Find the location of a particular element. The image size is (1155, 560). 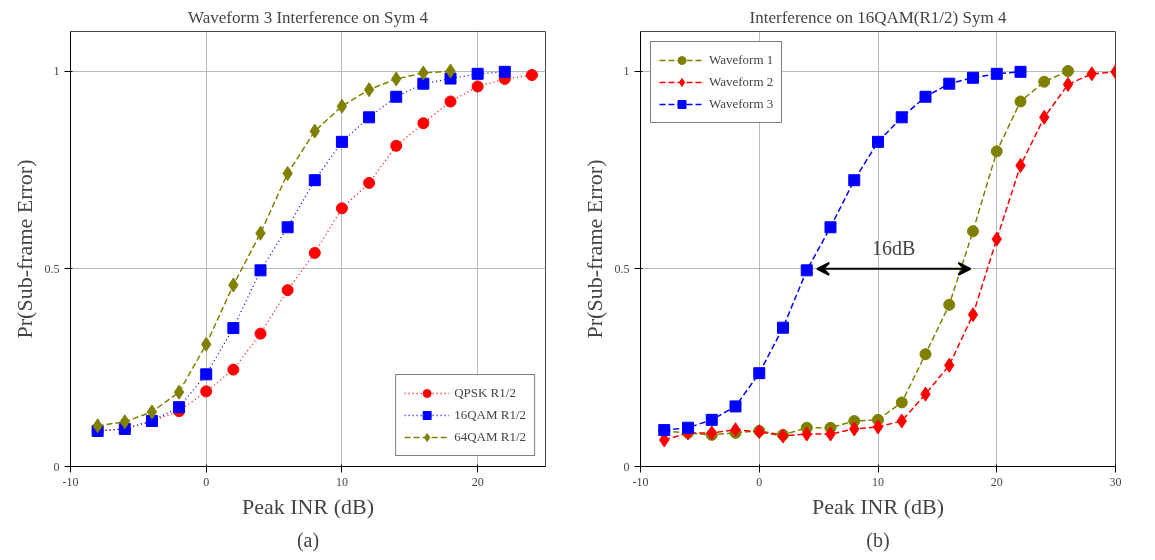

text: (b) is located at coordinates (878, 540).